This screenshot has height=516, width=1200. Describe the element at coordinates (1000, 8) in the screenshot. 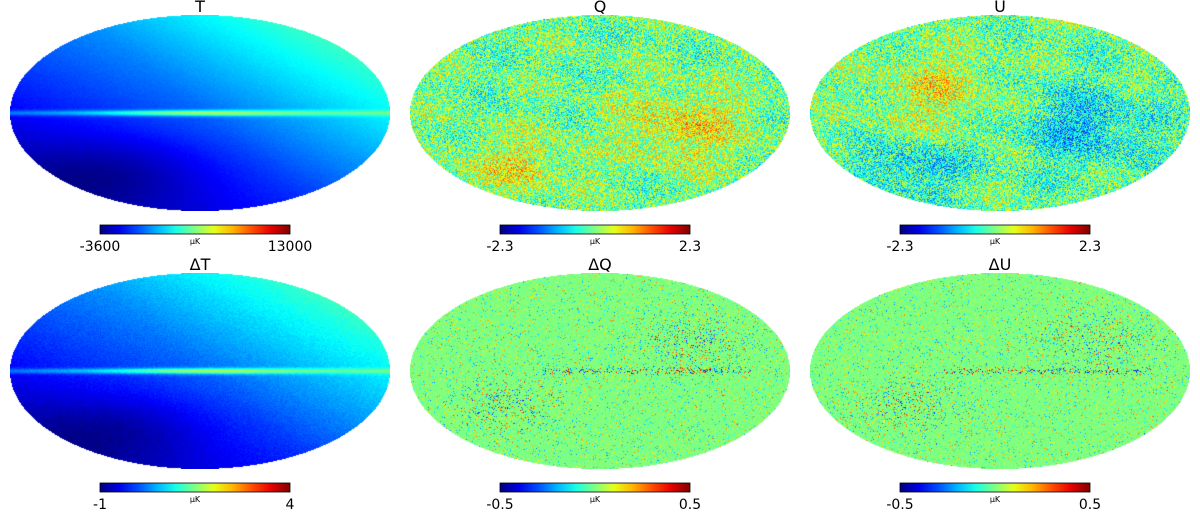

I see `map-title: U` at that location.